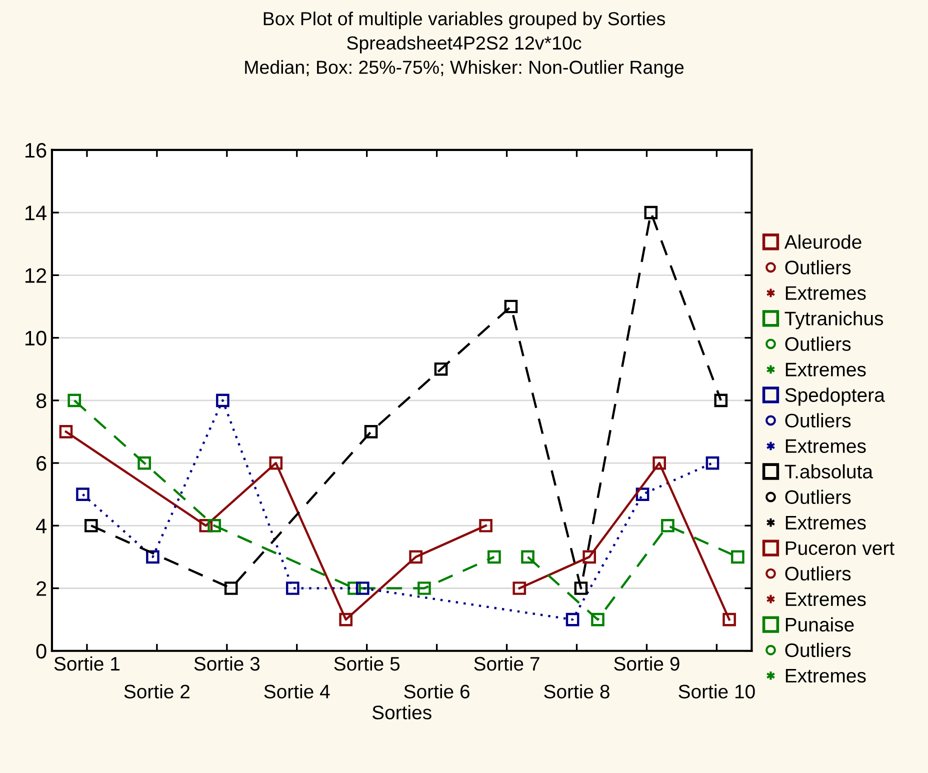 This screenshot has width=928, height=773. Describe the element at coordinates (464, 57) in the screenshot. I see `chart-subtitle: Spreadsheet4P2S2 12v*10c Median; Box: 25%-75%; Whisker: Non-Outlier Range` at that location.